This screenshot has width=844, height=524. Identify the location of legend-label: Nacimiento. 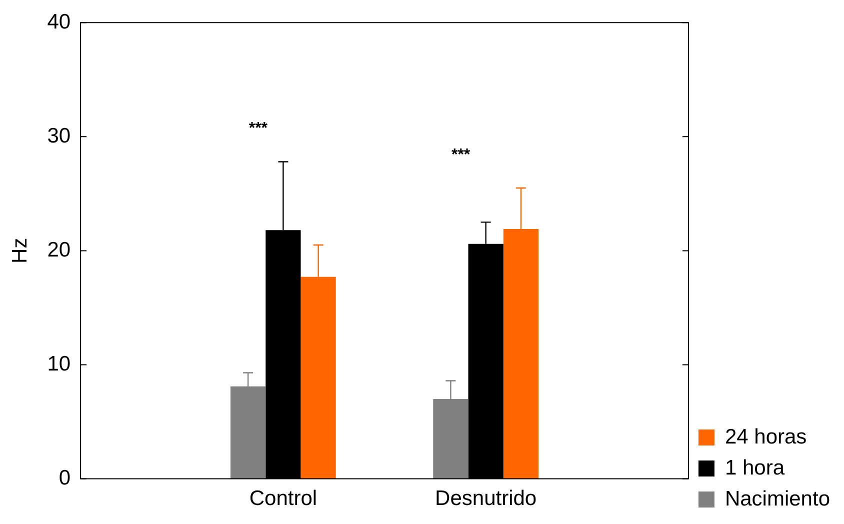
(777, 498).